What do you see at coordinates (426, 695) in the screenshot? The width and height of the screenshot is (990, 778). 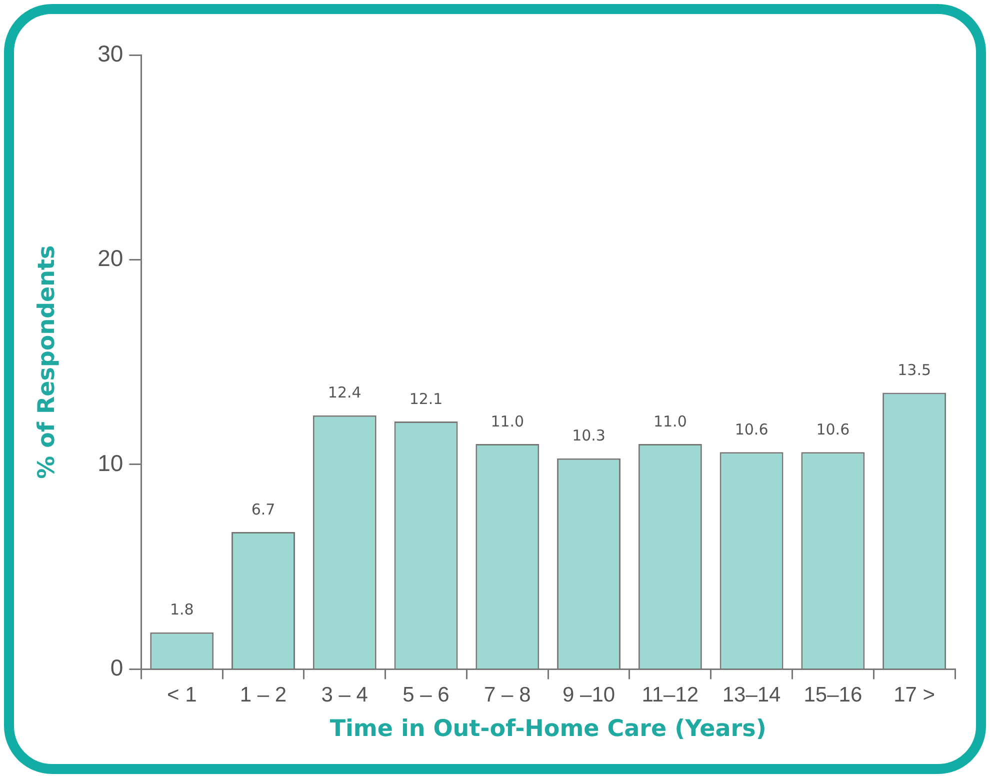 I see `x-tick-label: 5 – 6` at bounding box center [426, 695].